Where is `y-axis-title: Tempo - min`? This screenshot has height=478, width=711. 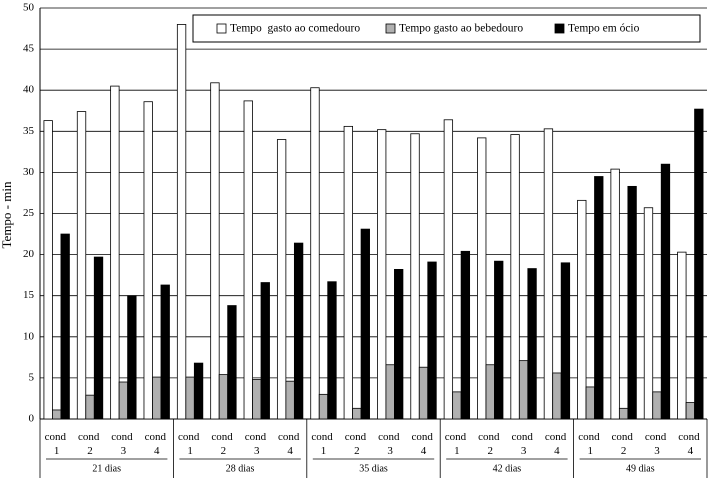 y-axis-title: Tempo - min is located at coordinates (7, 214).